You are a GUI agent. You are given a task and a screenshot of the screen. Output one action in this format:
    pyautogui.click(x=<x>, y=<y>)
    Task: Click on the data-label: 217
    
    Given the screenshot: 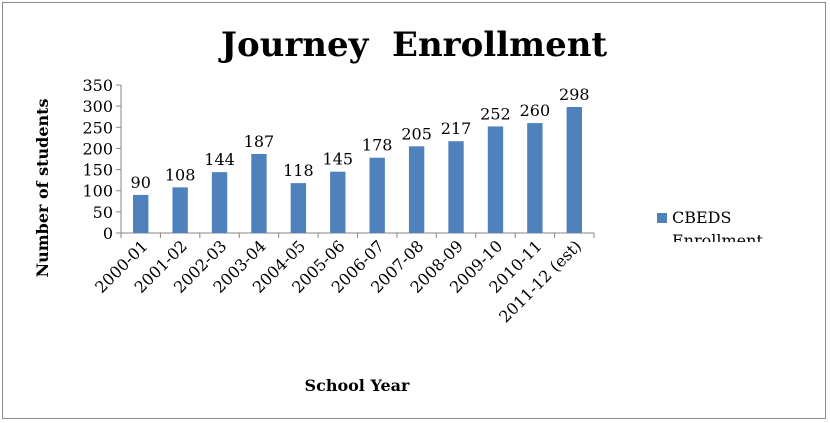 What is the action you would take?
    pyautogui.click(x=456, y=128)
    